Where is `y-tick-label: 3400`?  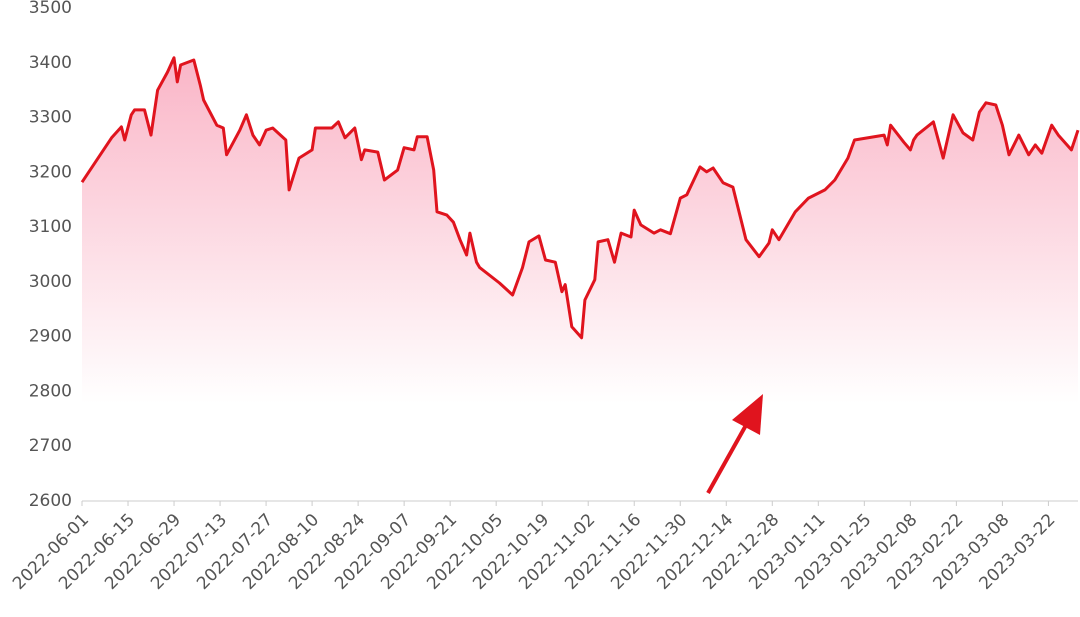 y-tick-label: 3400 is located at coordinates (50, 63).